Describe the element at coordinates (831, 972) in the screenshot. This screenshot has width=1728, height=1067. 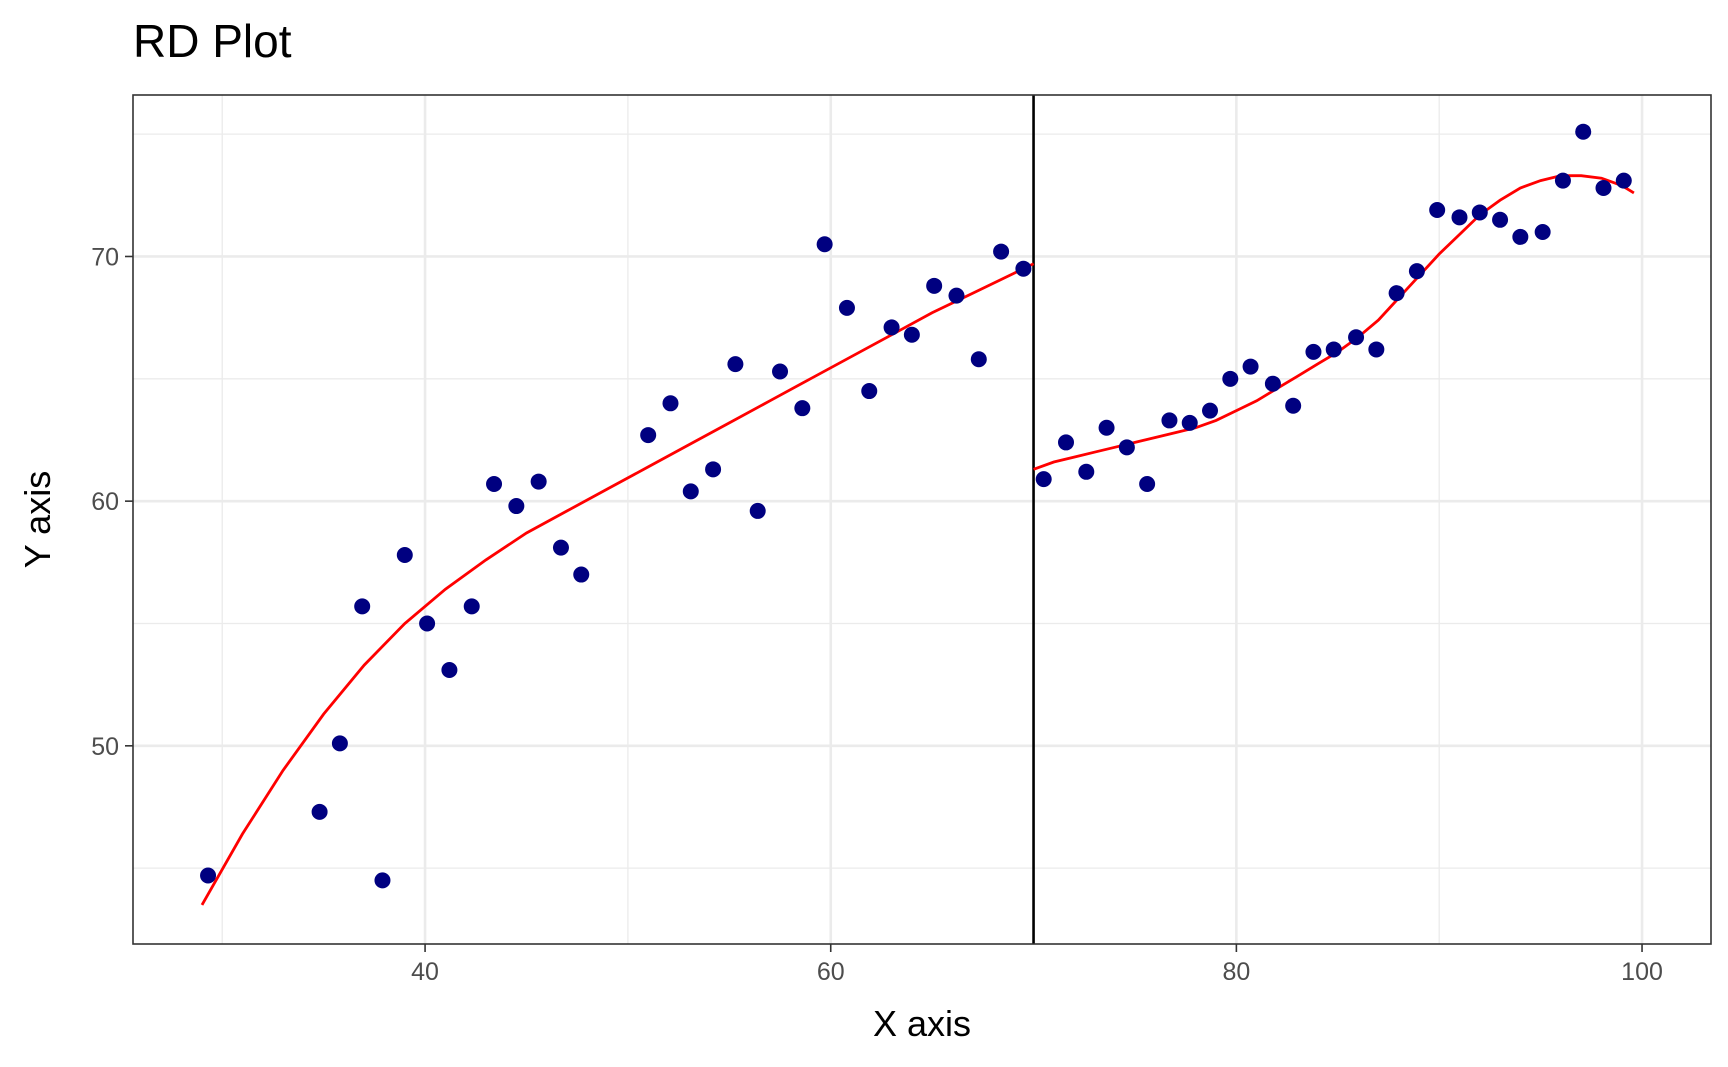
I see `x-tick-label: 60` at that location.